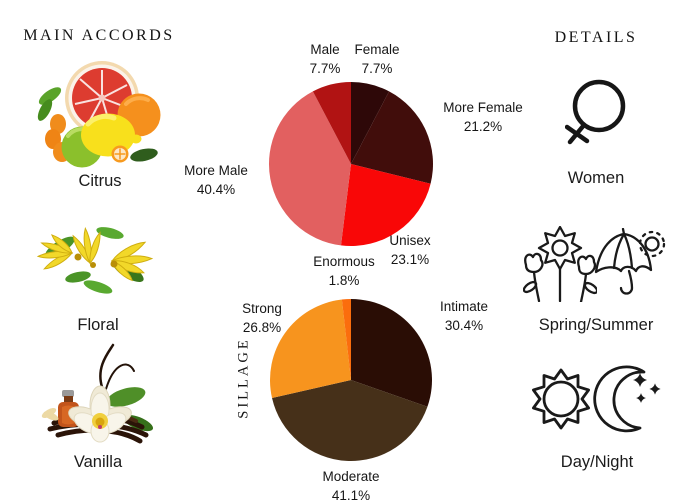  What do you see at coordinates (344, 271) in the screenshot?
I see `pie-label-enormous: Enormous 1.8%` at bounding box center [344, 271].